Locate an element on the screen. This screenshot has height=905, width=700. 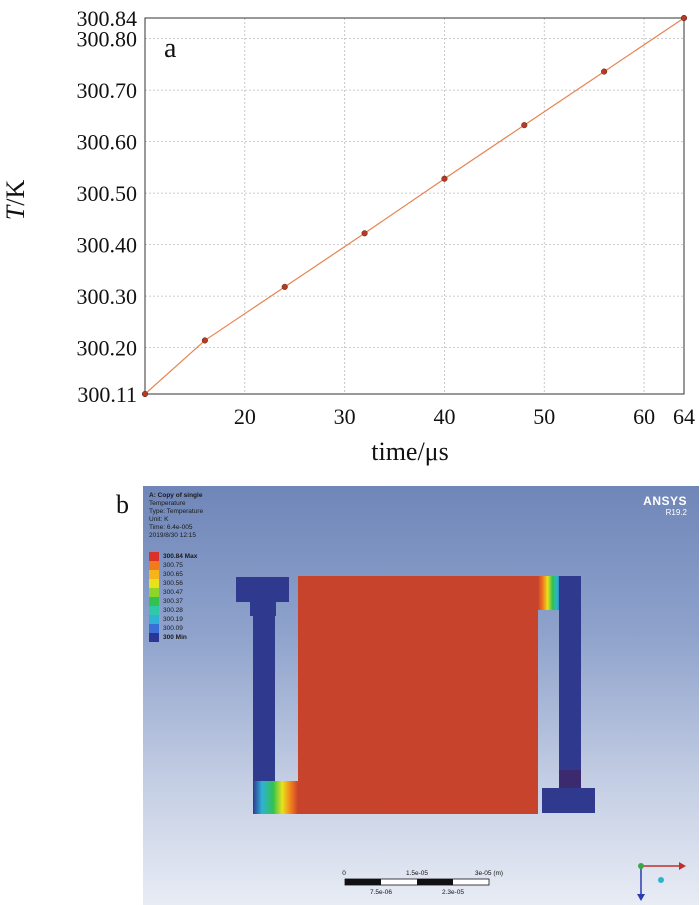
legend-row: 300.19 is located at coordinates (173, 619).